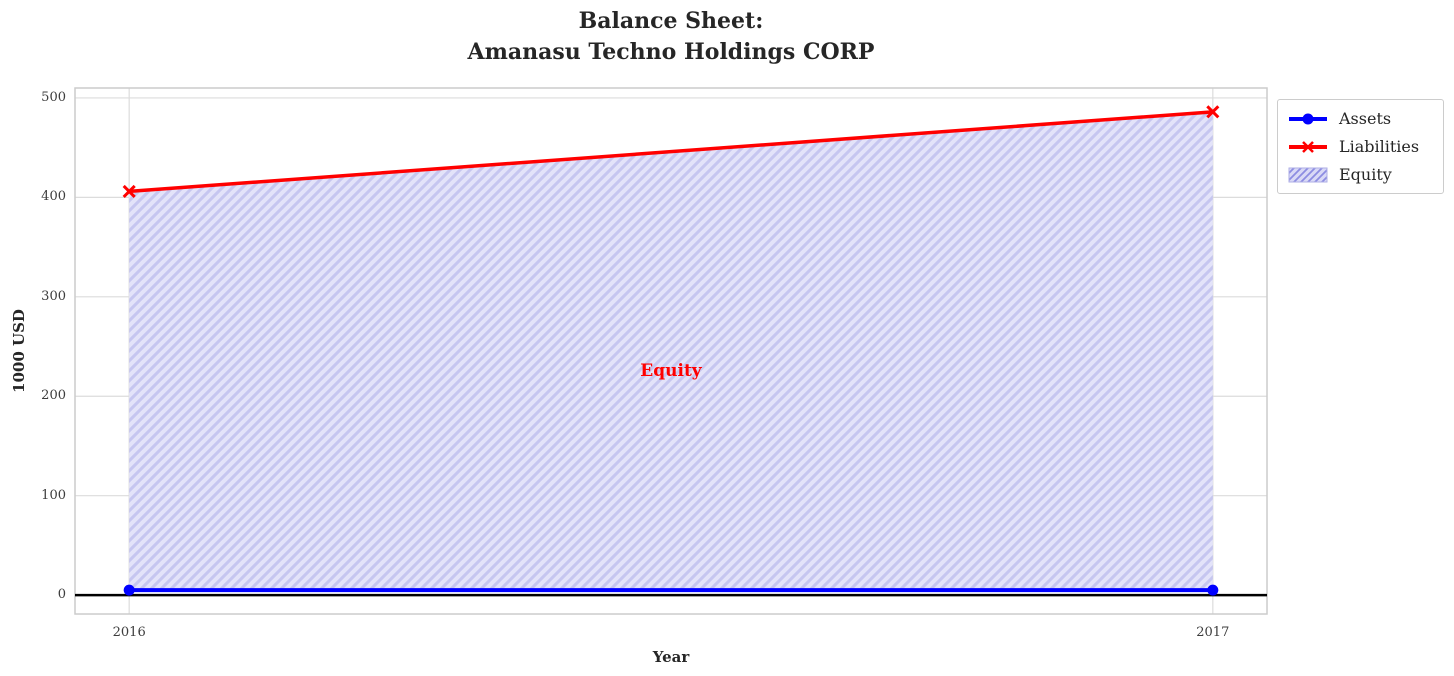 The image size is (1454, 676). I want to click on legend: Assets Liabilities Equity, so click(1360, 146).